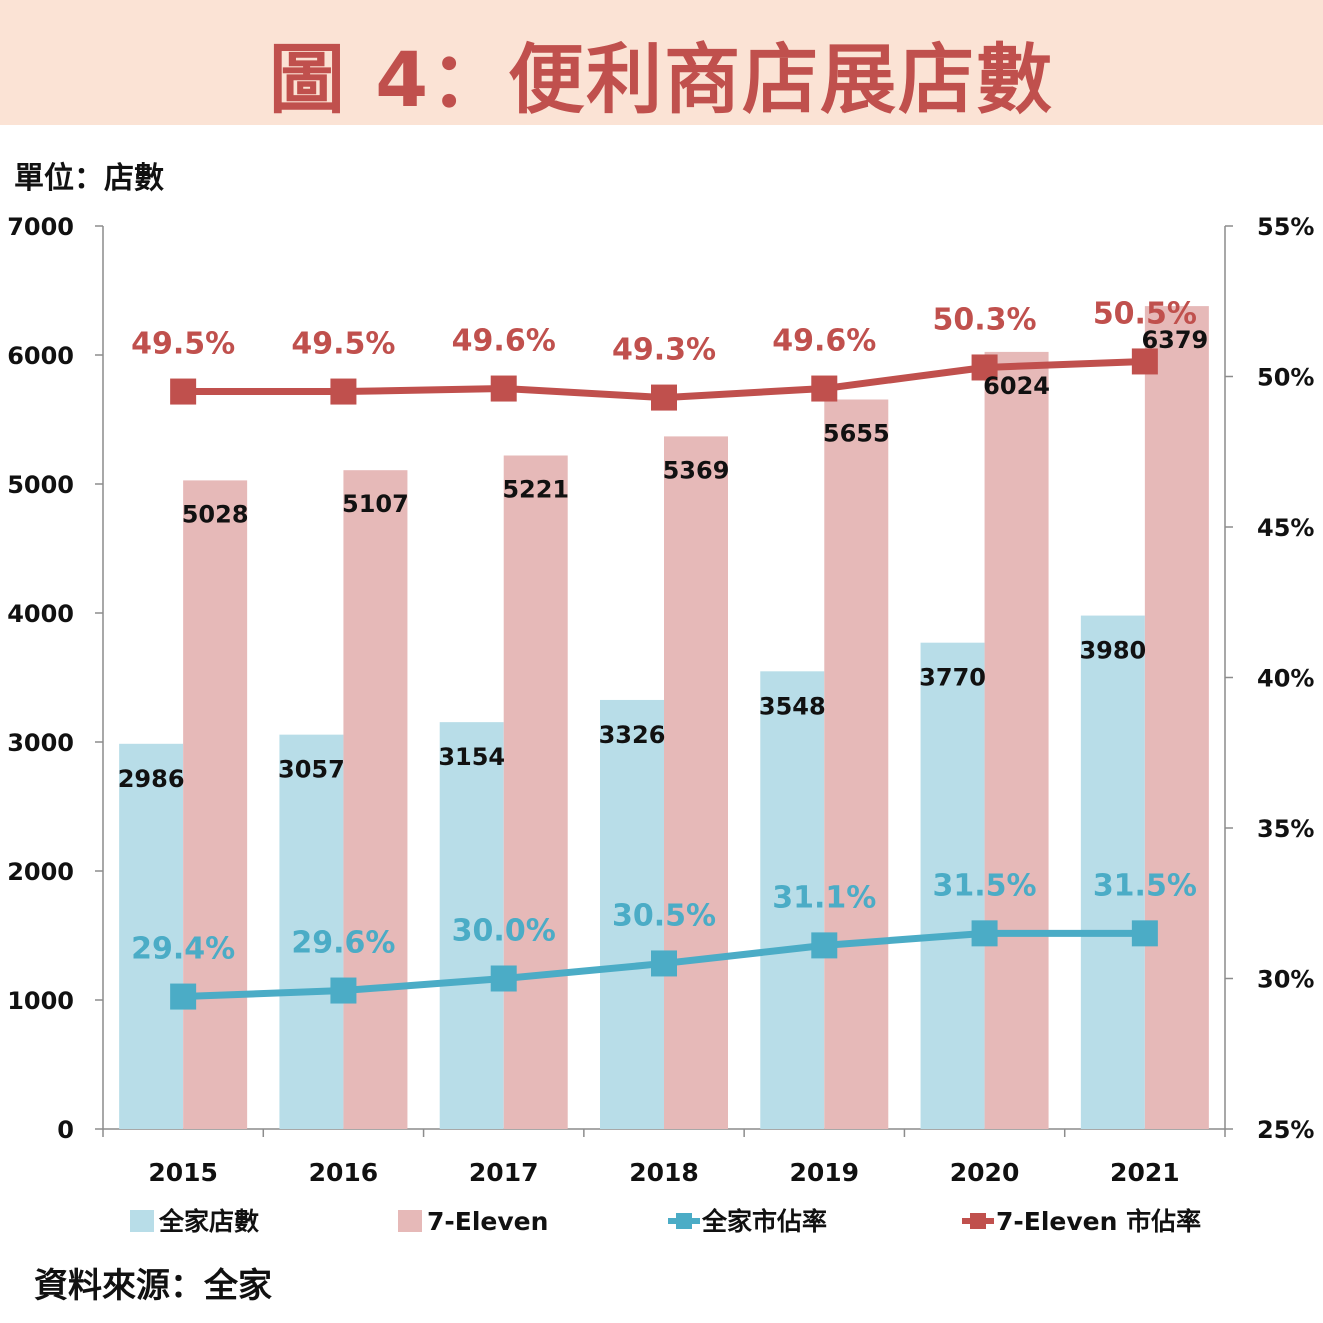 The height and width of the screenshot is (1323, 1323). I want to click on x-tick-label: 2017, so click(504, 1172).